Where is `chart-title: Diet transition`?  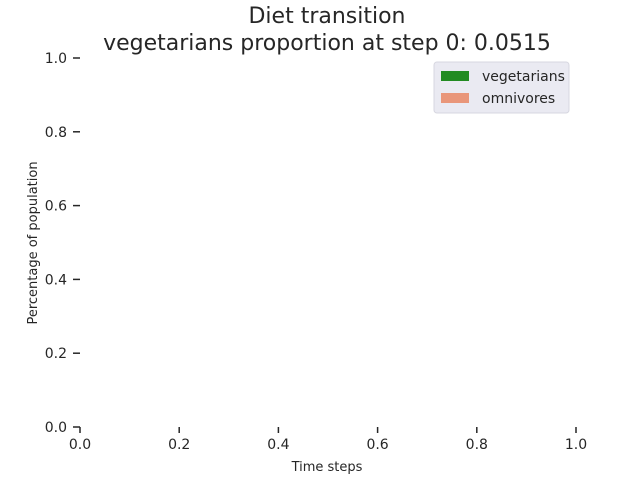
chart-title: Diet transition is located at coordinates (326, 16).